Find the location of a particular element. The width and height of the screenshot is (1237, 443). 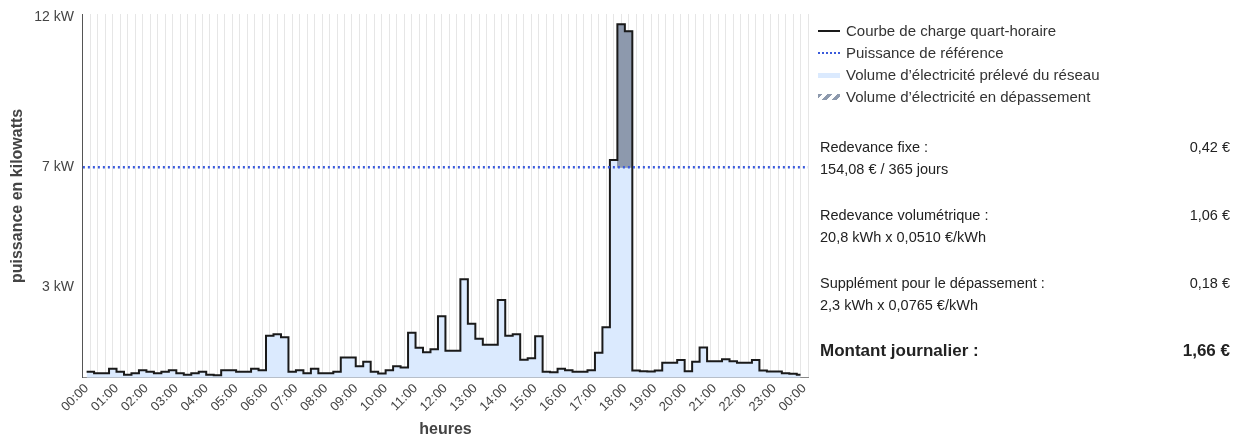

text: Montant journalier : is located at coordinates (900, 351).